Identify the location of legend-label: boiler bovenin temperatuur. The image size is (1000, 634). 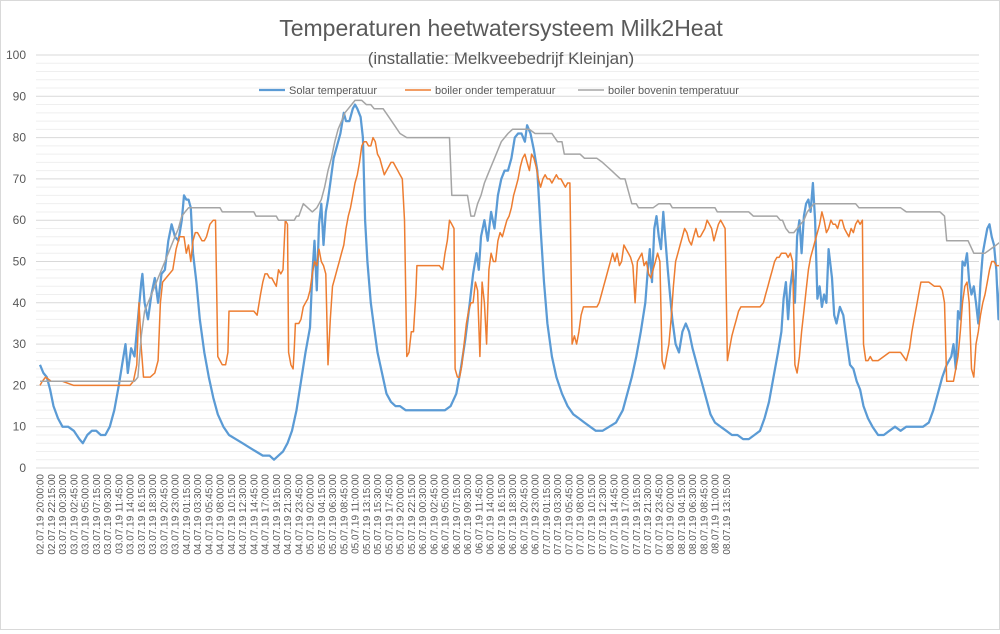
(673, 91).